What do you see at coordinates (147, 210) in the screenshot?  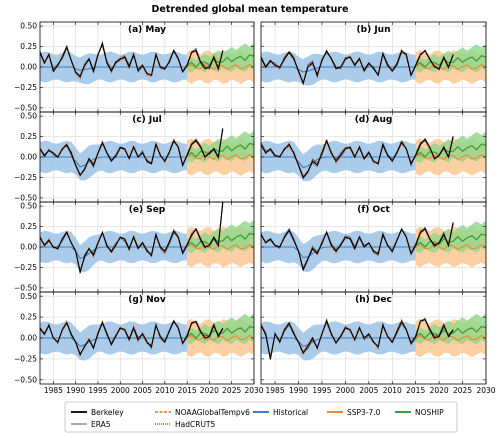 I see `panel-title: (e) Sep` at bounding box center [147, 210].